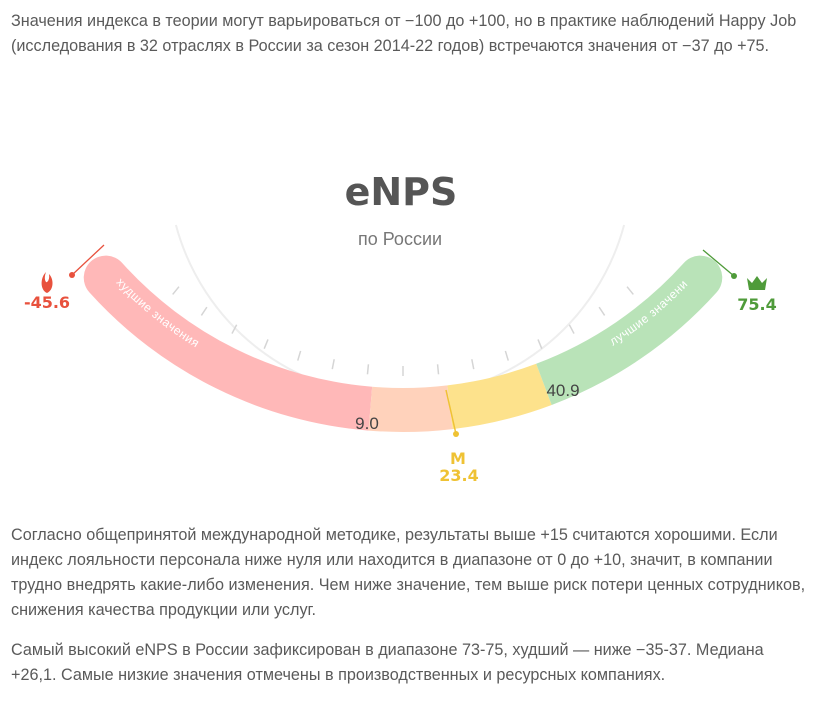 This screenshot has height=713, width=815. I want to click on chart-title: eNPS, so click(401, 192).